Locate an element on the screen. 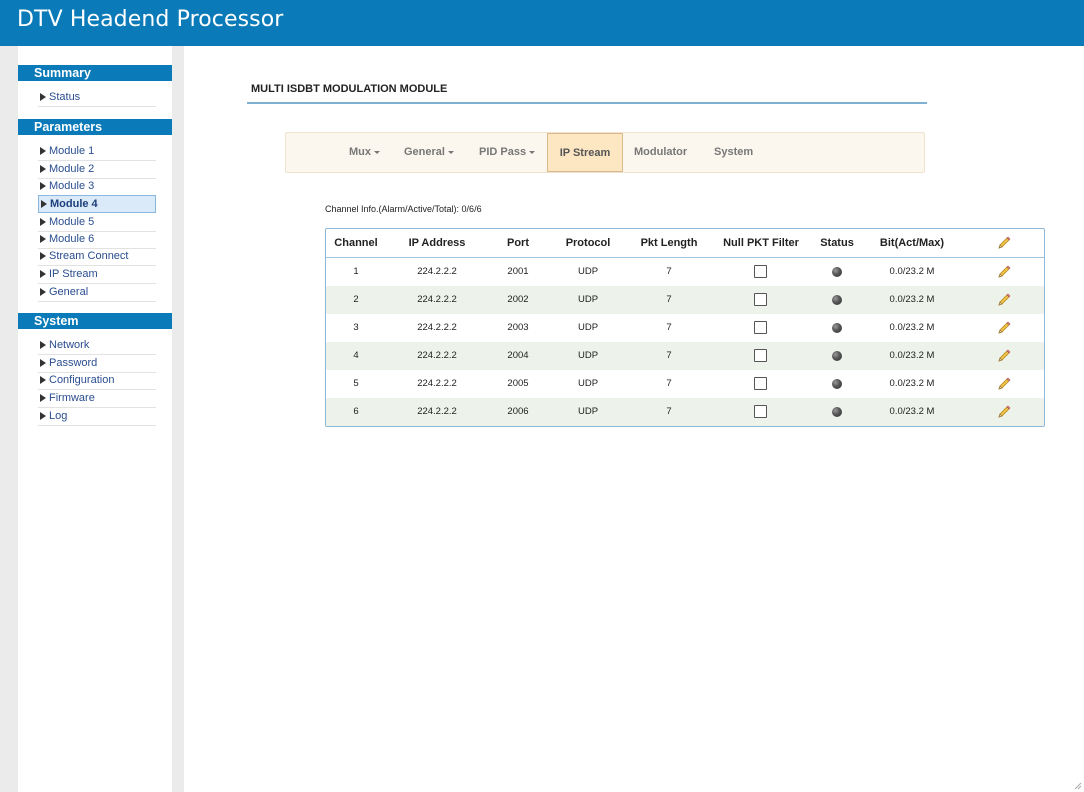 The height and width of the screenshot is (792, 1084). sidebar-item-label: Status is located at coordinates (65, 97).